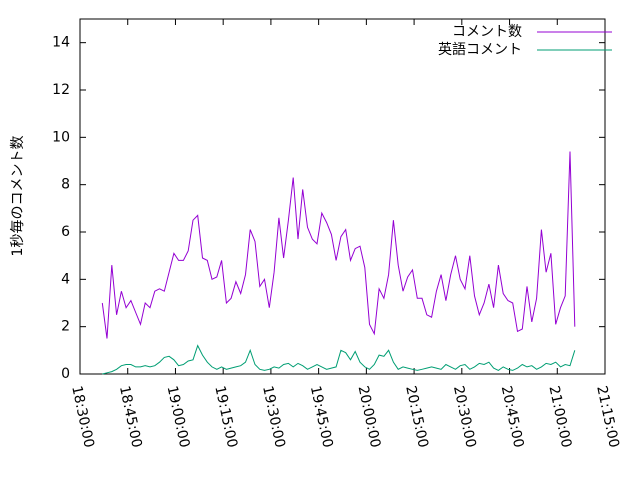  I want to click on x-tick-label: 19:45:00, so click(321, 416).